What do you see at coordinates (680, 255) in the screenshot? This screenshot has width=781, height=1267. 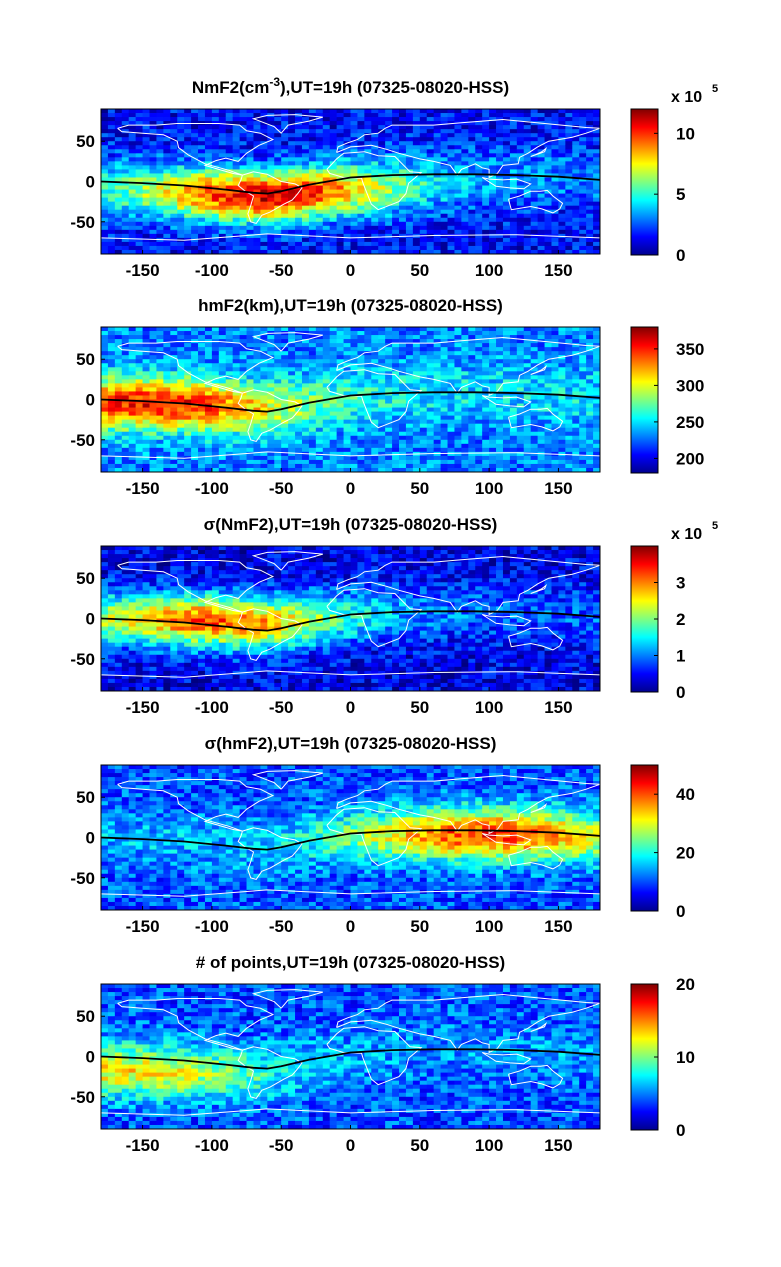 I see `colorbar-tick-label: 0` at bounding box center [680, 255].